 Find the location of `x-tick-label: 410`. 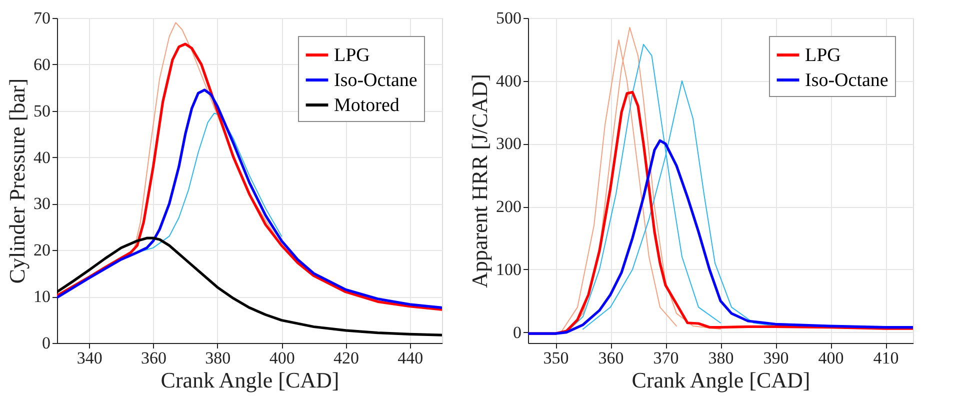

x-tick-label: 410 is located at coordinates (886, 358).